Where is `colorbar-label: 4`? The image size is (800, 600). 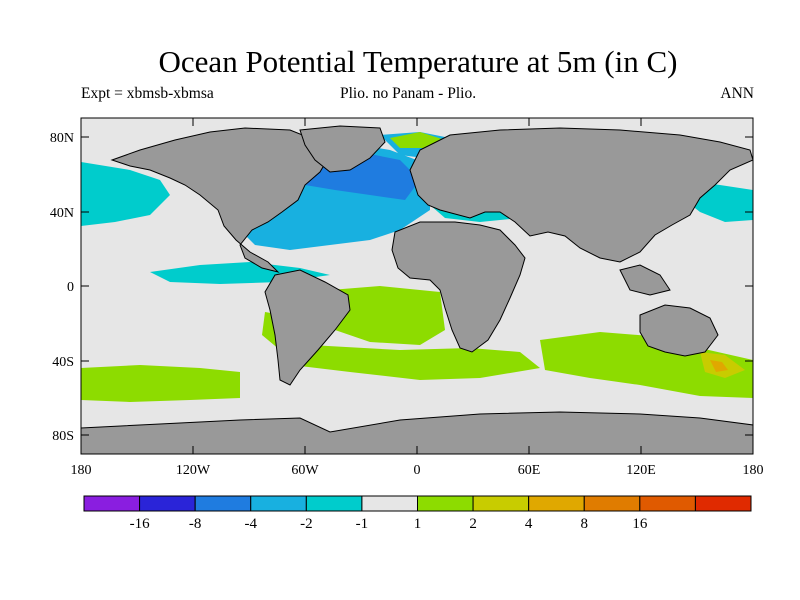
colorbar-label: 4 is located at coordinates (529, 524).